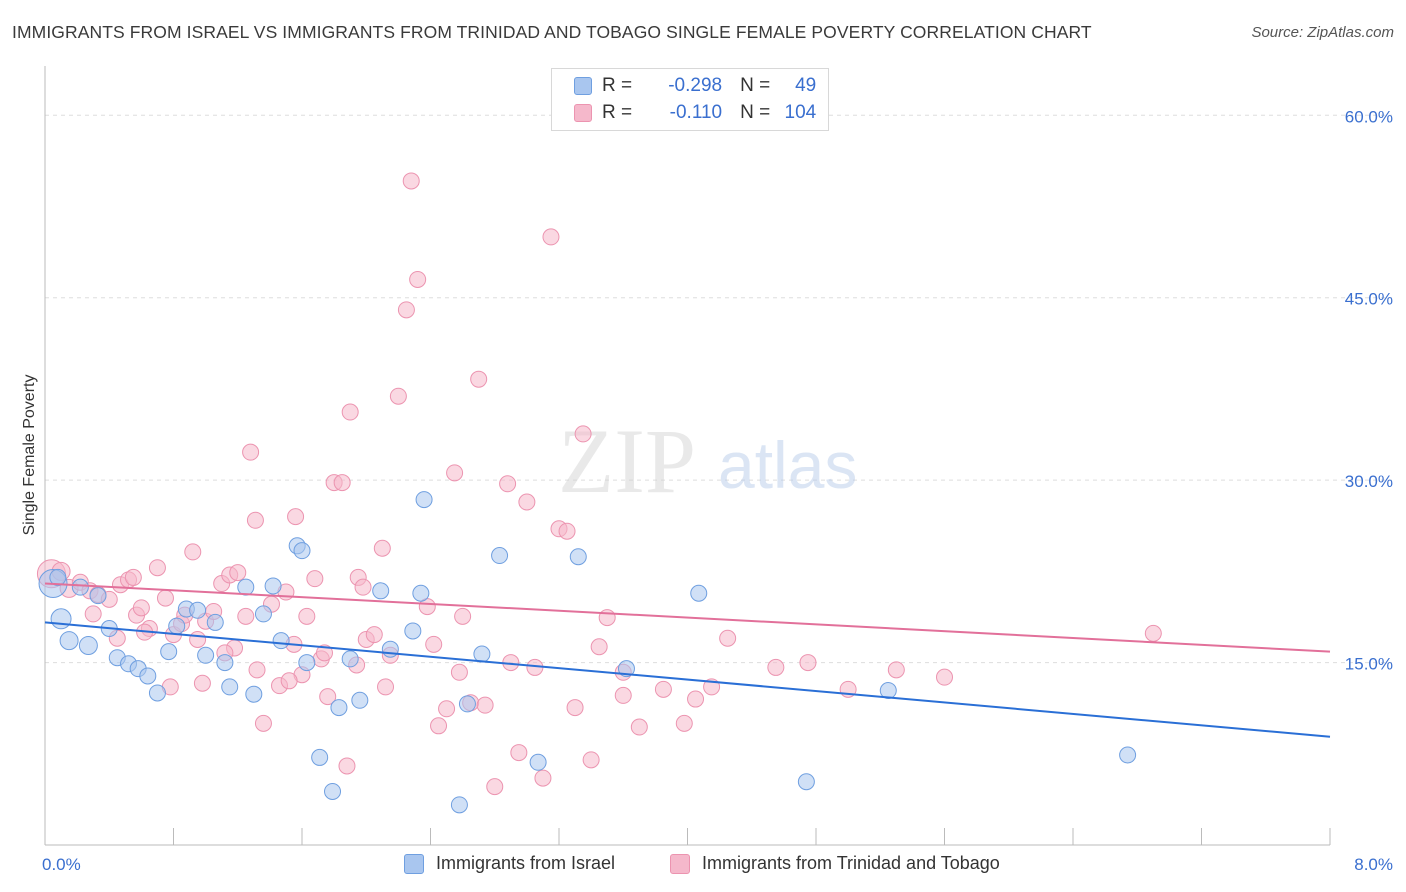 The height and width of the screenshot is (892, 1406). What do you see at coordinates (627, 461) in the screenshot?
I see `watermark-zip: ZIP` at bounding box center [627, 461].